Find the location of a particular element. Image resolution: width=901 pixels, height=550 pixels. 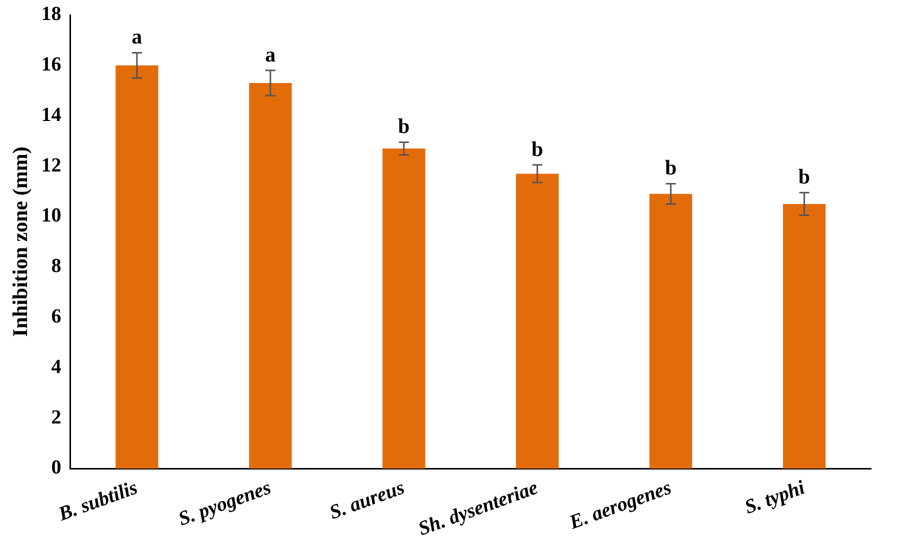

y-tick-label: 8 is located at coordinates (56, 266).